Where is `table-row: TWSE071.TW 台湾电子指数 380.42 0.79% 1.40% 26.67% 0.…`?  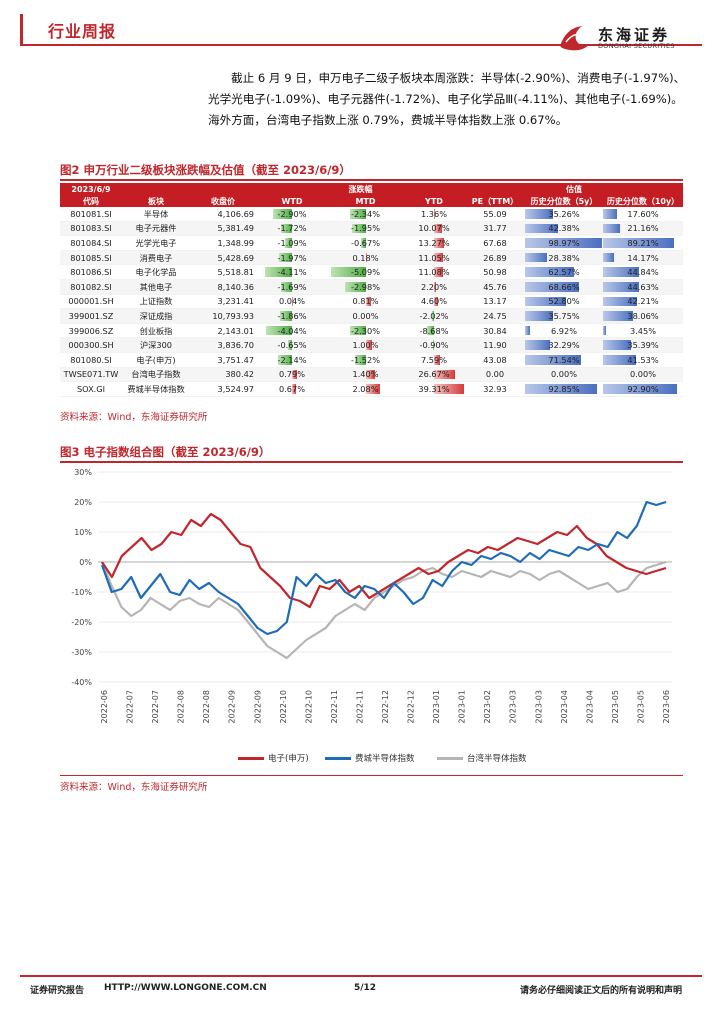 table-row: TWSE071.TW 台湾电子指数 380.42 0.79% 1.40% 26.67% 0.… is located at coordinates (372, 375).